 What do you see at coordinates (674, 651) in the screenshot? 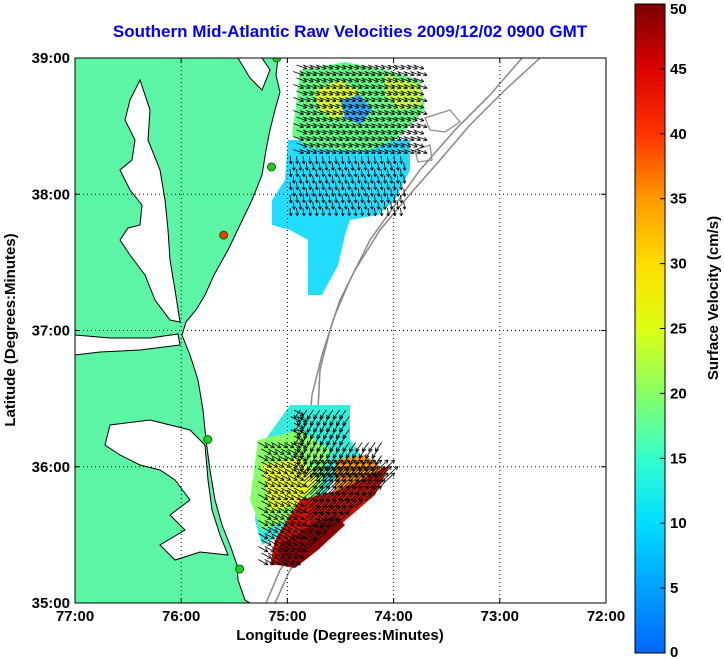
I see `colorbar-tick-label: 0` at bounding box center [674, 651].